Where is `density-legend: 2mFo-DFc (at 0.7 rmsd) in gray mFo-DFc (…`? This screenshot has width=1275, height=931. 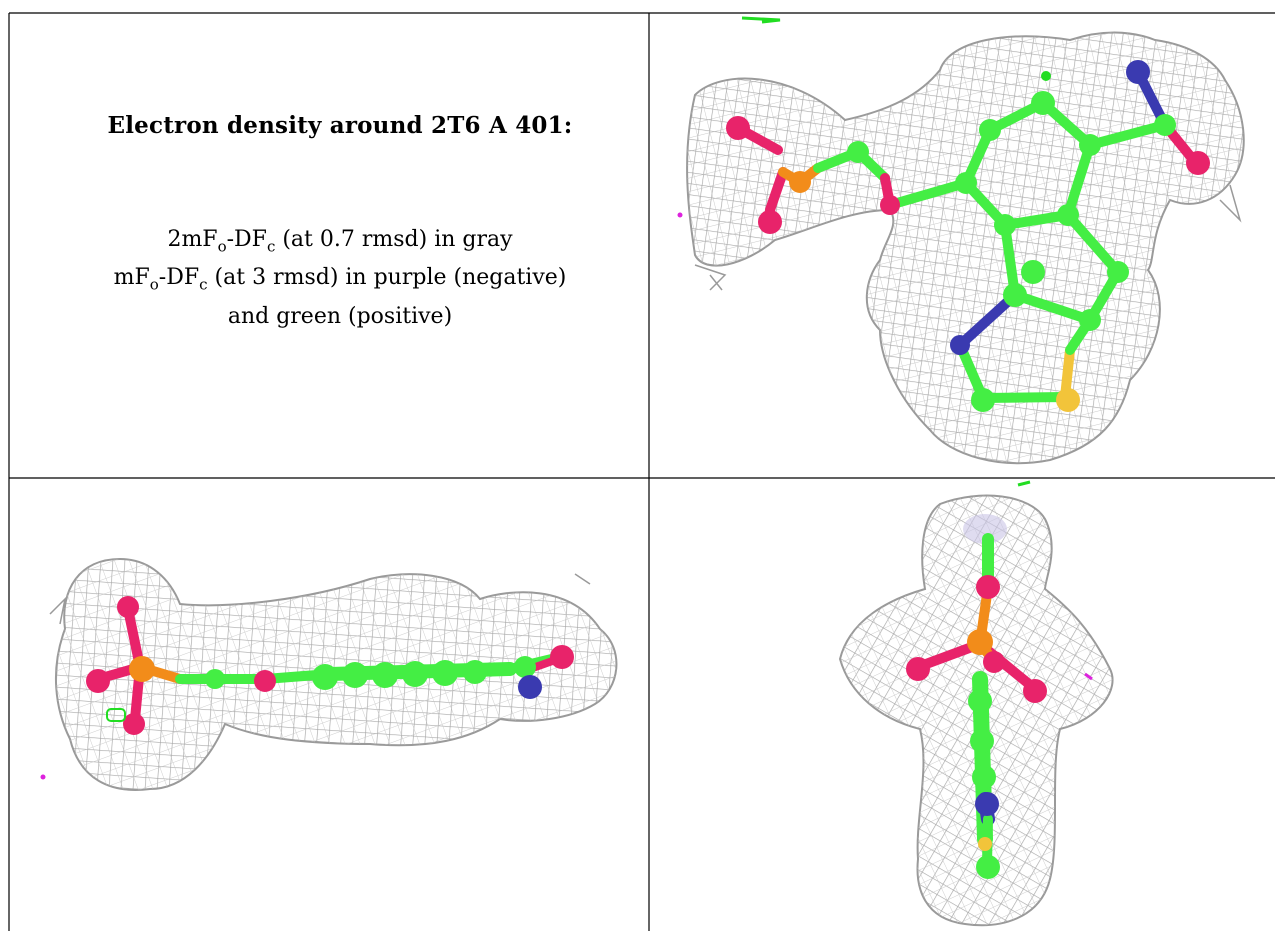 density-legend: 2mFo-DFc (at 0.7 rmsd) in gray mFo-DFc (… is located at coordinates (339, 278).